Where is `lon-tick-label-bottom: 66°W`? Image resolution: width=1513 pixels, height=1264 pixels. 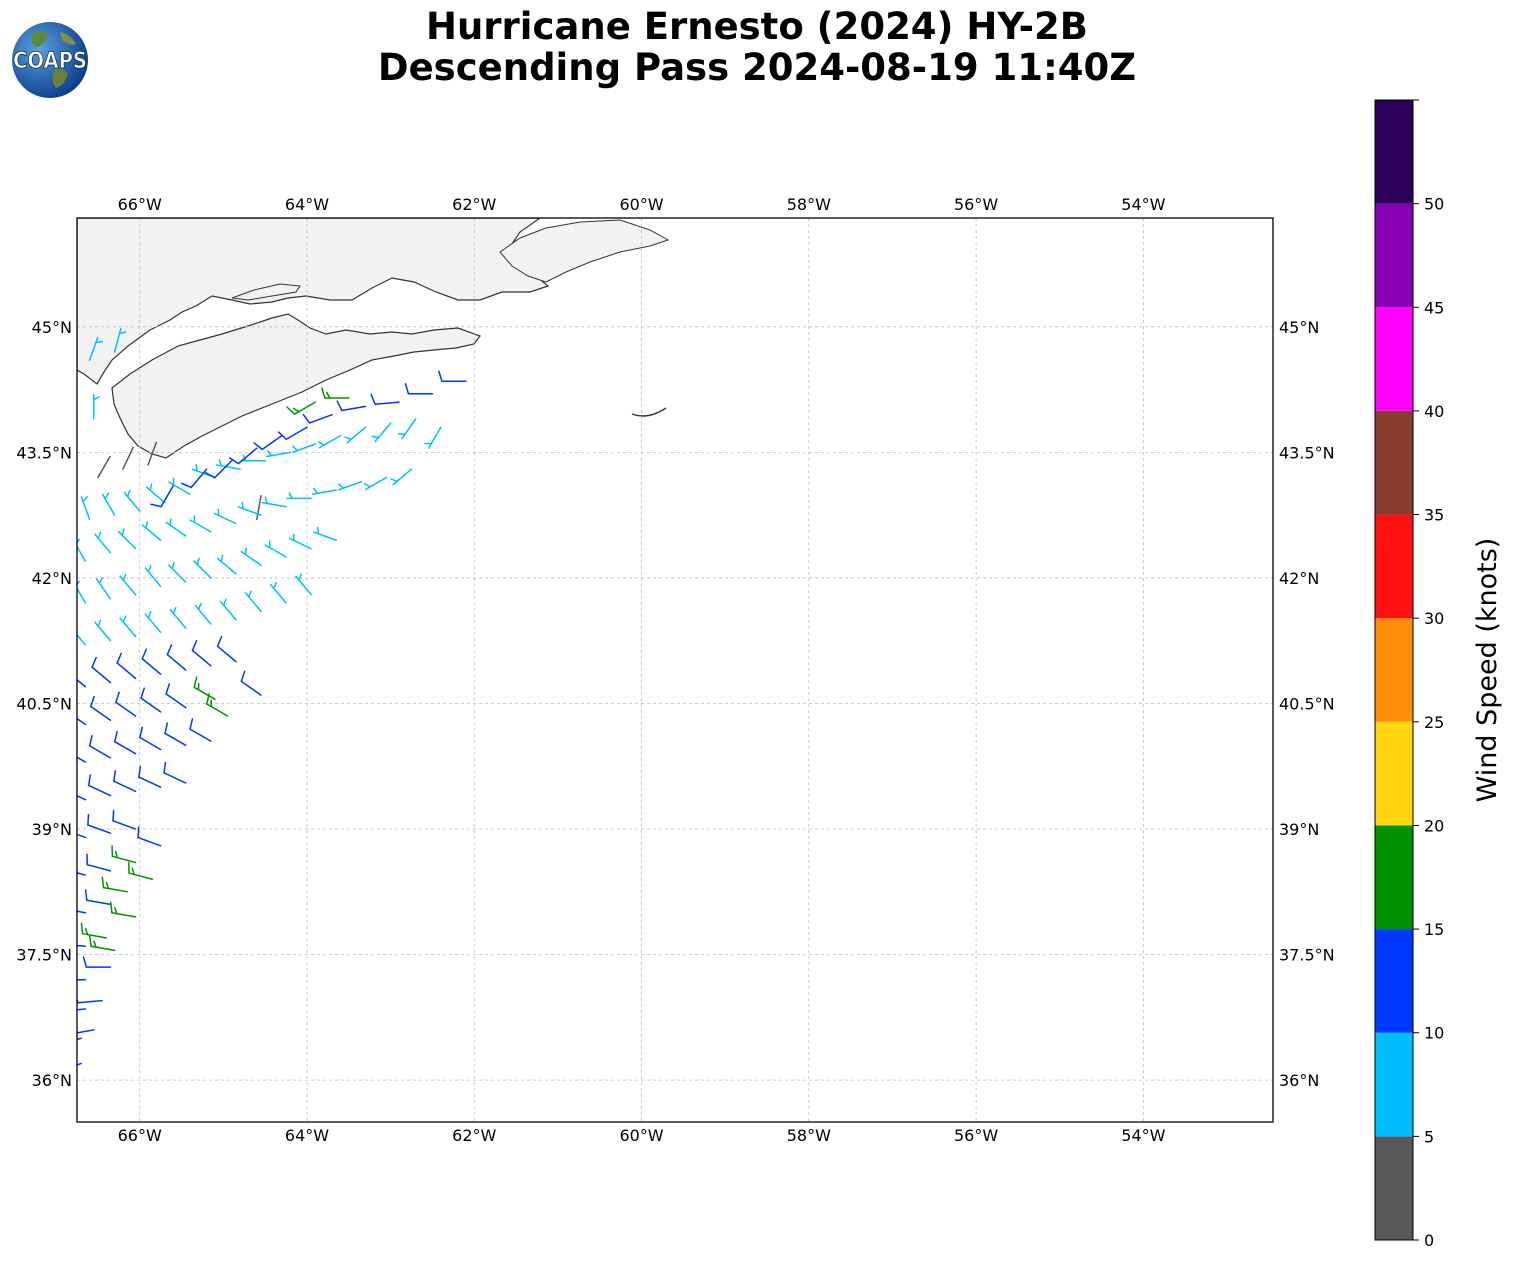 lon-tick-label-bottom: 66°W is located at coordinates (140, 1135).